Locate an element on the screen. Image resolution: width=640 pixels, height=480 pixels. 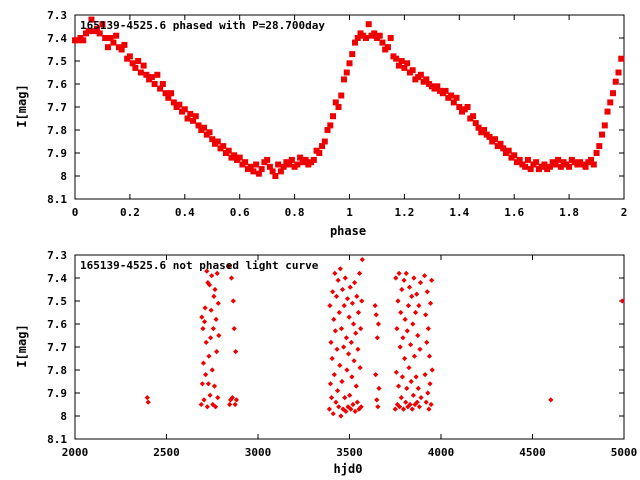
unphased-y-tick-label: 7.9 is located at coordinates (57, 393).